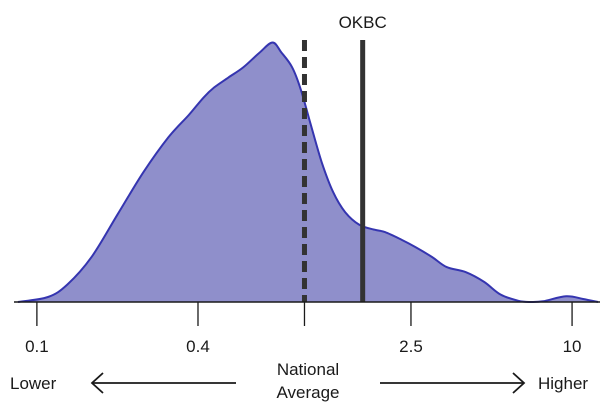 This screenshot has width=610, height=406. Describe the element at coordinates (411, 346) in the screenshot. I see `x-tick-label: 2.5` at that location.